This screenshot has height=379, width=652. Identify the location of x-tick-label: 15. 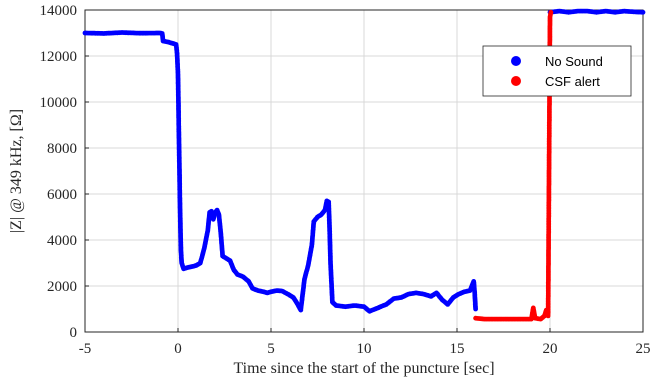
(457, 349).